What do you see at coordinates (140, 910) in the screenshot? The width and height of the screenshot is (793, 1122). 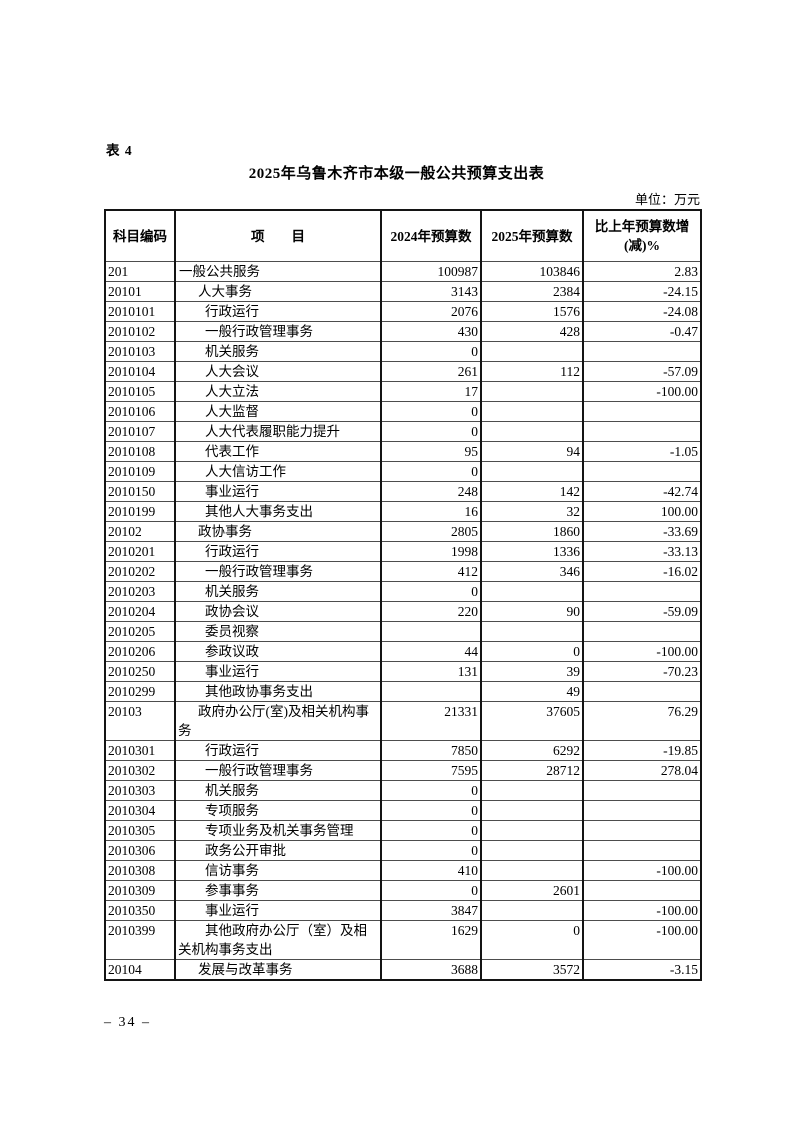 I see `row-code-cell: 2010350` at bounding box center [140, 910].